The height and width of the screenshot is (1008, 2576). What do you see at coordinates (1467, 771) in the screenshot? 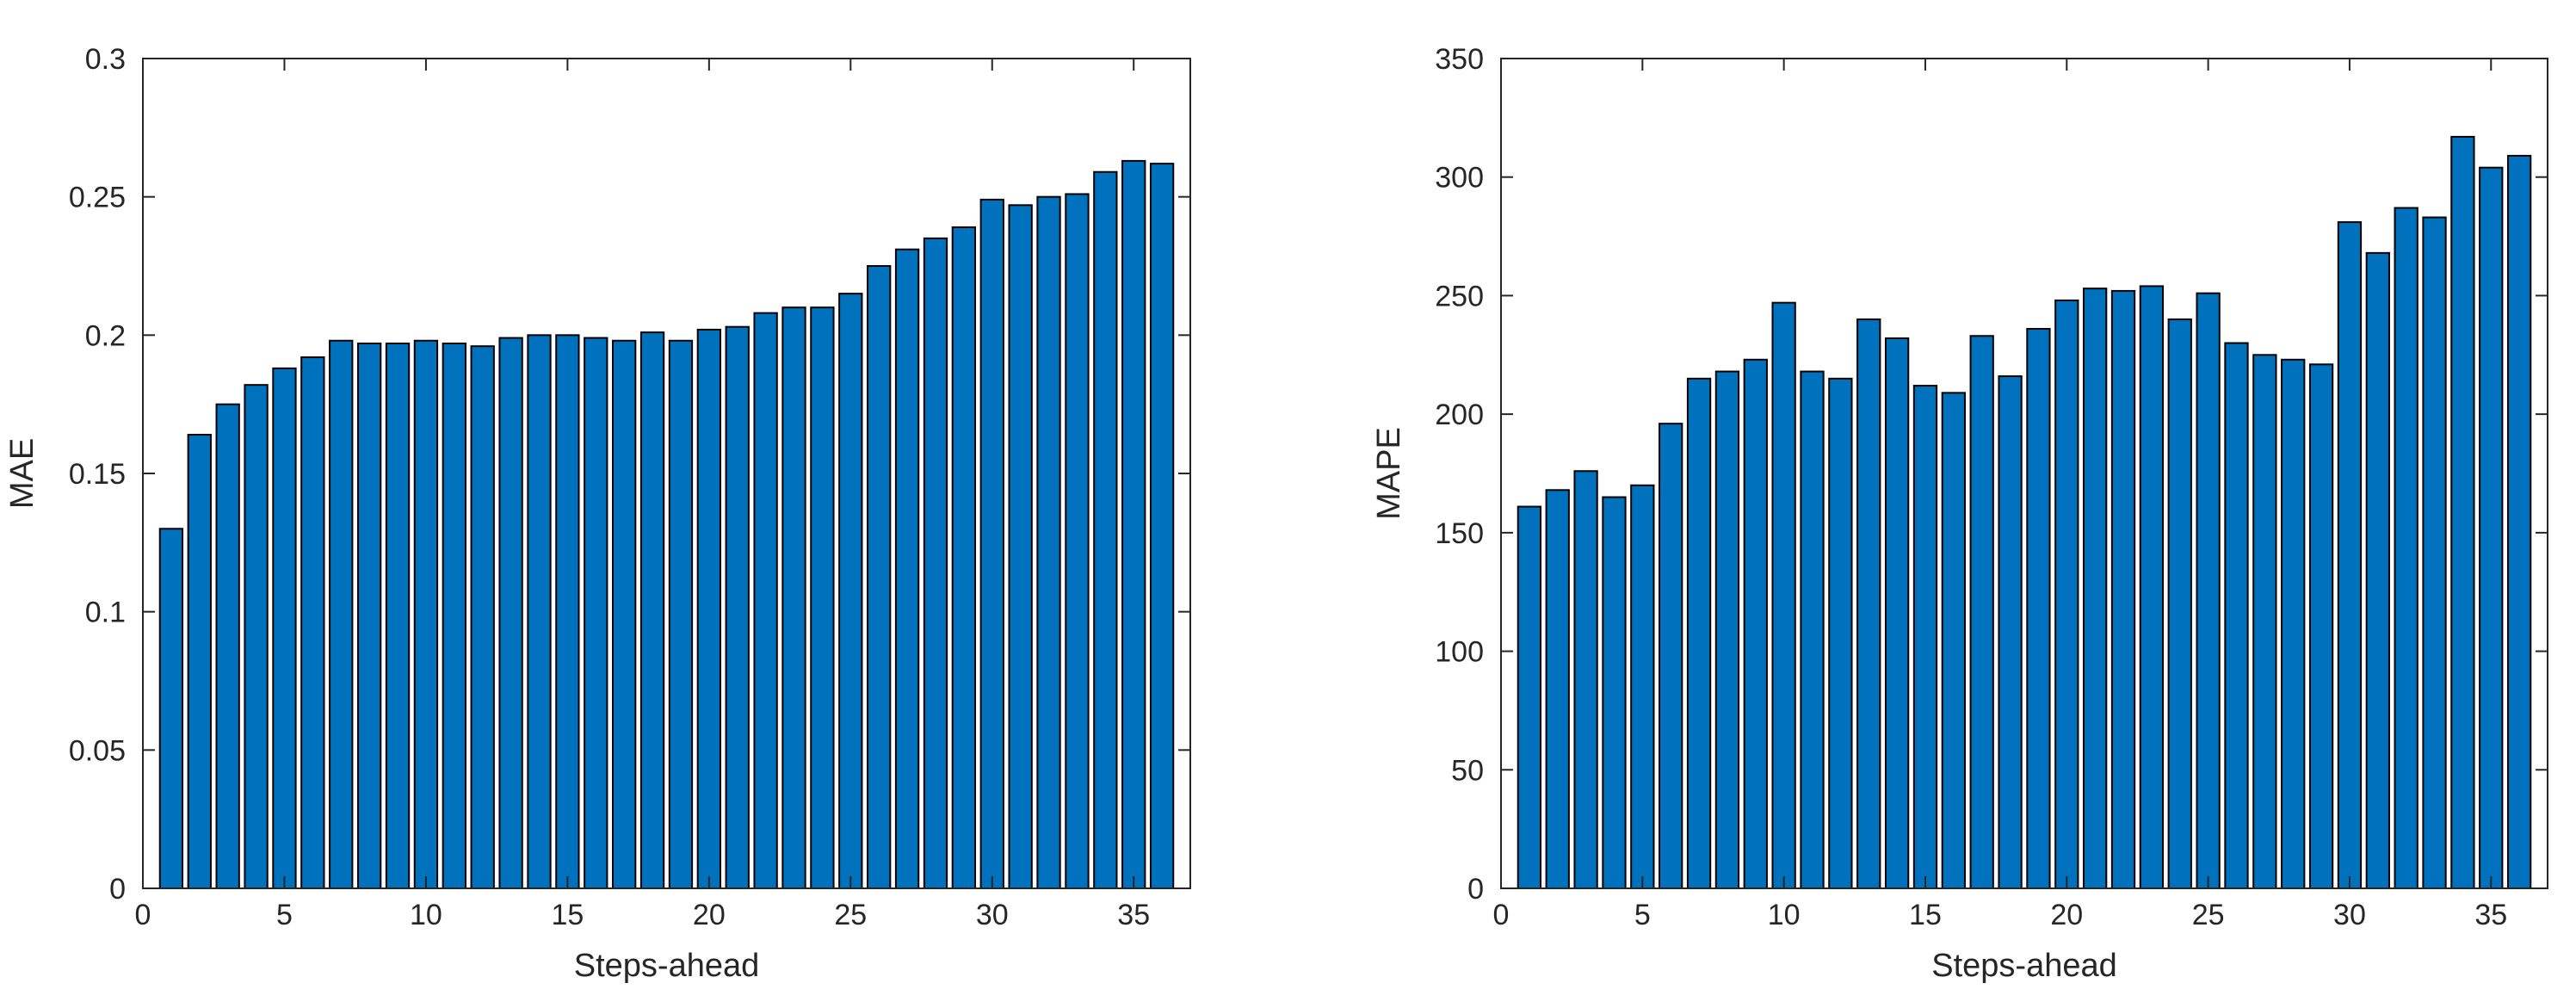
I see `y-tick-label: 50` at bounding box center [1467, 771].